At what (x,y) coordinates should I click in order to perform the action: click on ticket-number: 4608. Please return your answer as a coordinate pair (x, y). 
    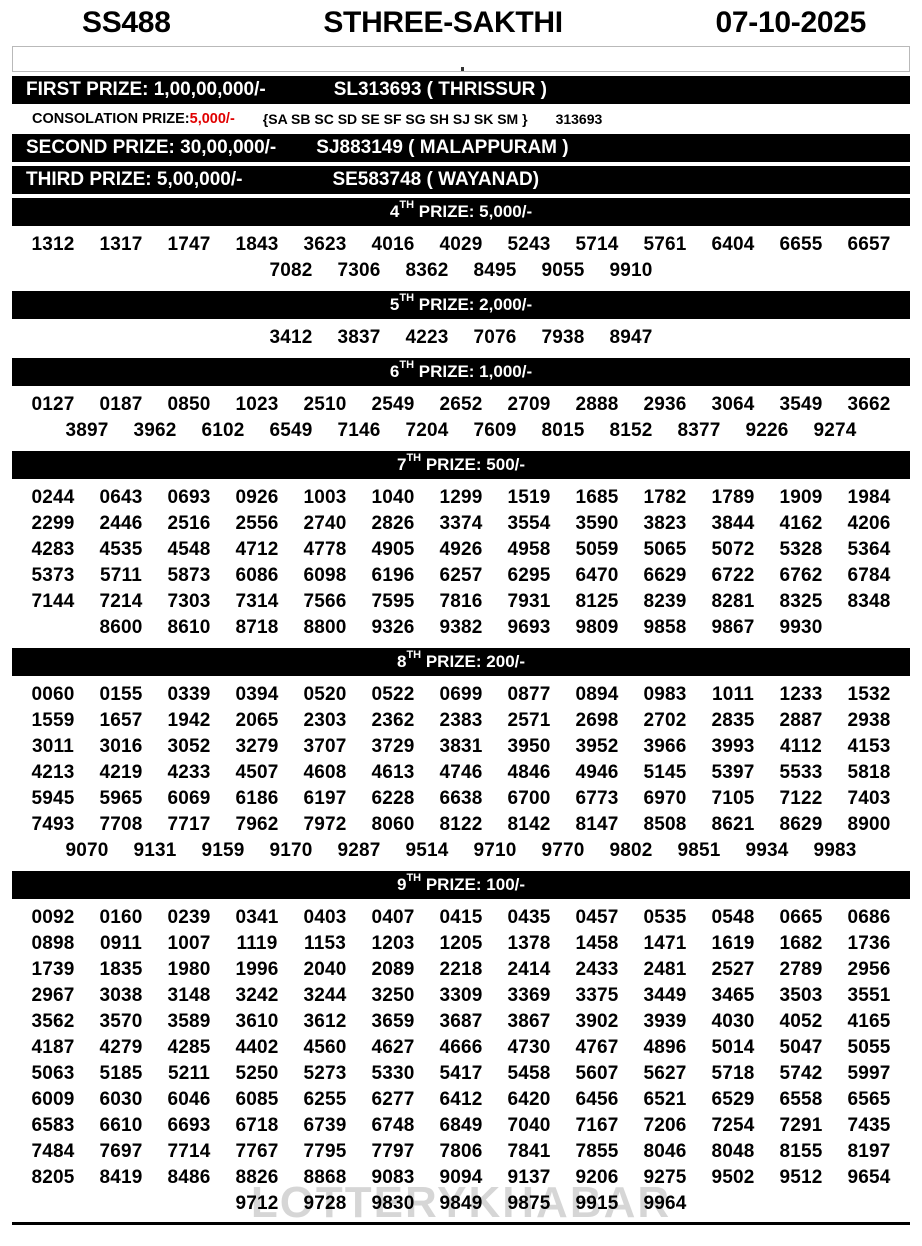
    Looking at the image, I should click on (325, 772).